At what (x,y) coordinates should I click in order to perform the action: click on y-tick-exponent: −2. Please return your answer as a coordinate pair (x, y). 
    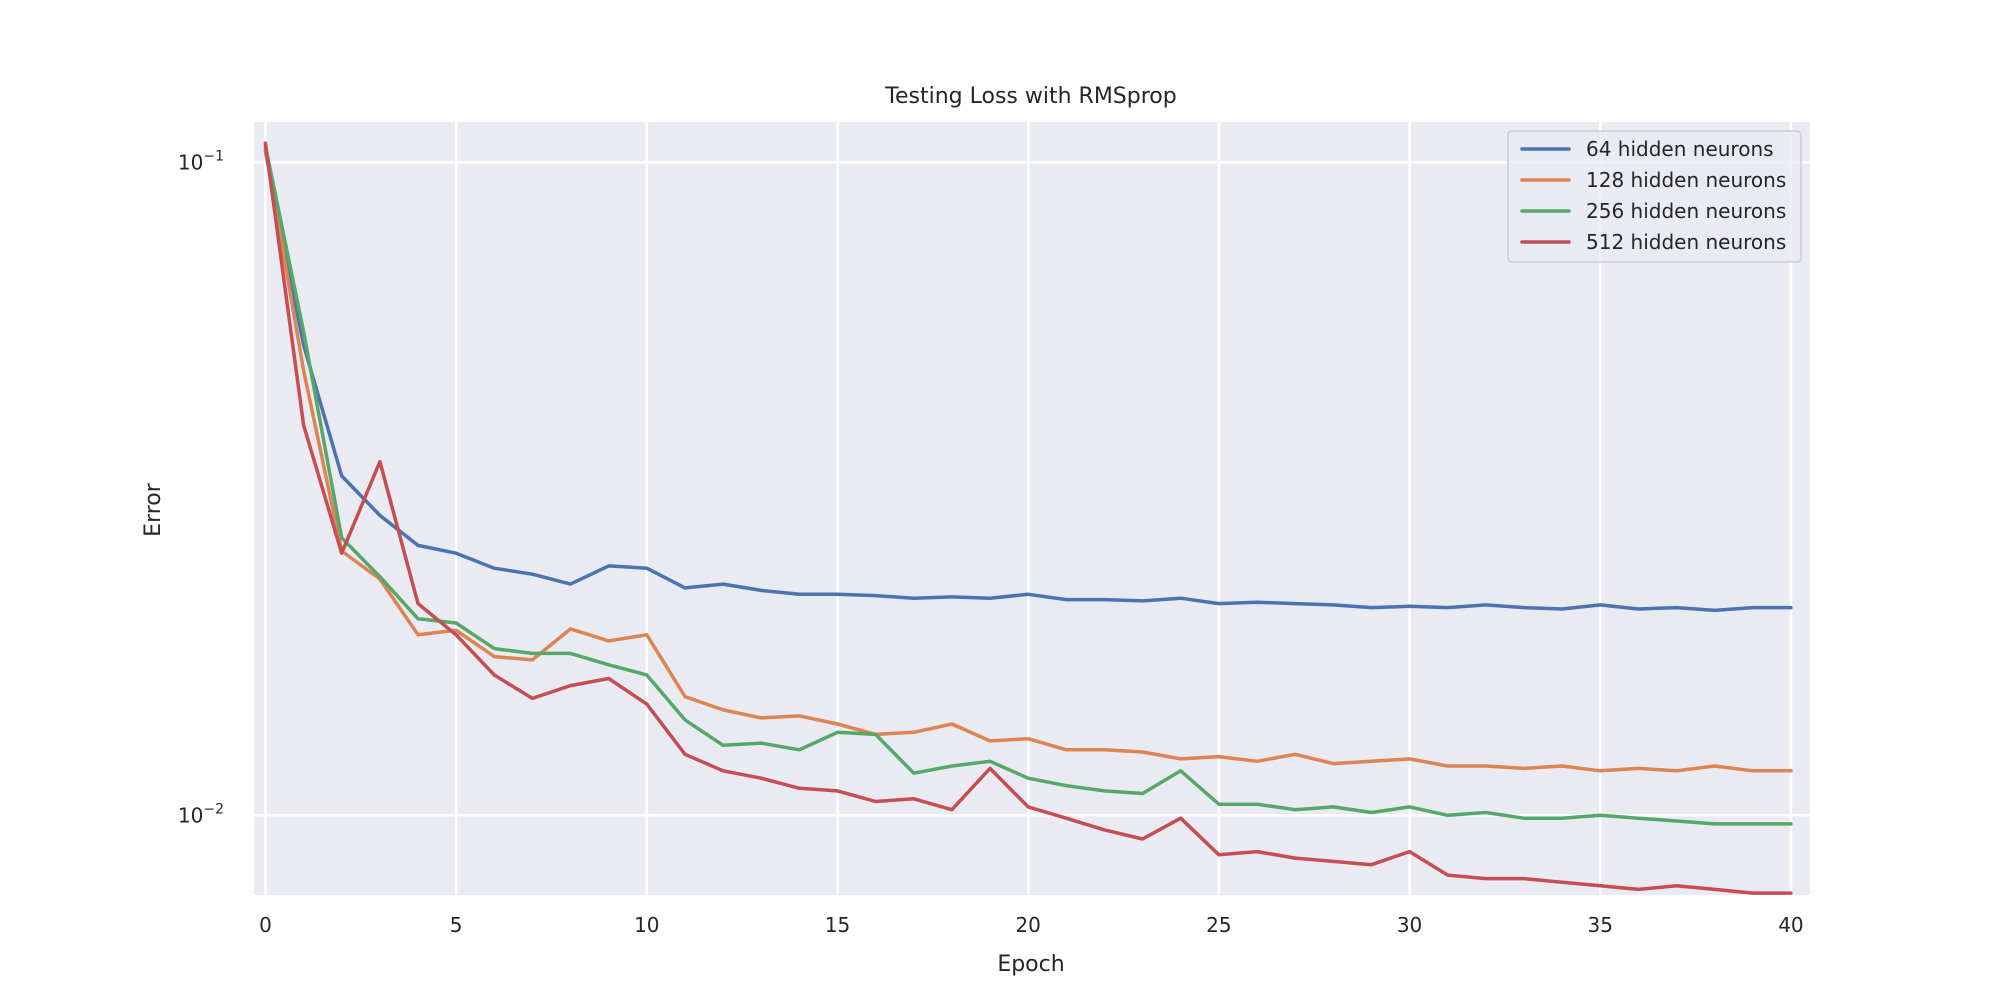
    Looking at the image, I should click on (213, 809).